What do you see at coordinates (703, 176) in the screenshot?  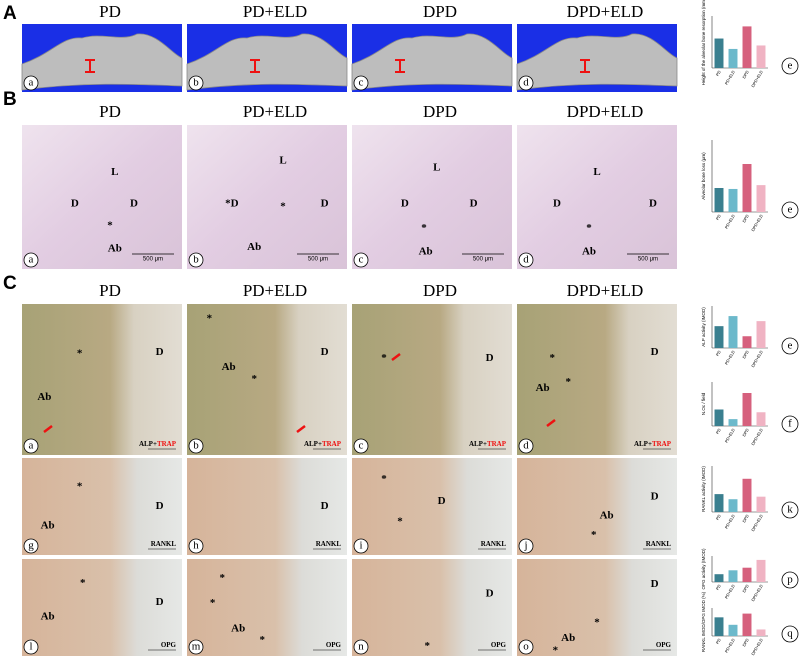 I see `y-axis-label: Alveolar bone loss (μm)` at bounding box center [703, 176].